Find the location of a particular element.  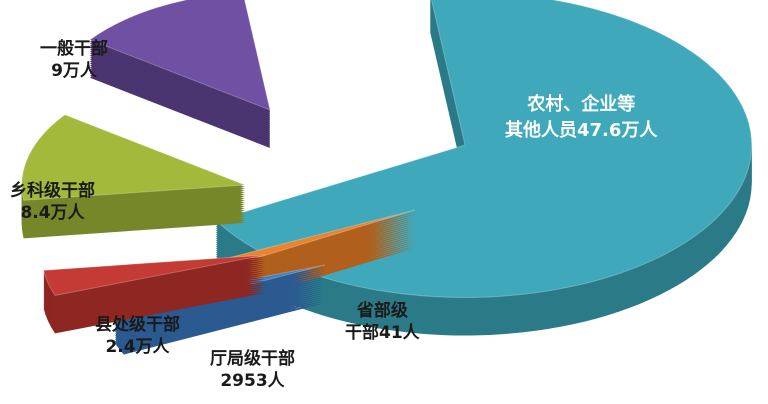

label-provincial: 省部级 干部41人 is located at coordinates (382, 322).